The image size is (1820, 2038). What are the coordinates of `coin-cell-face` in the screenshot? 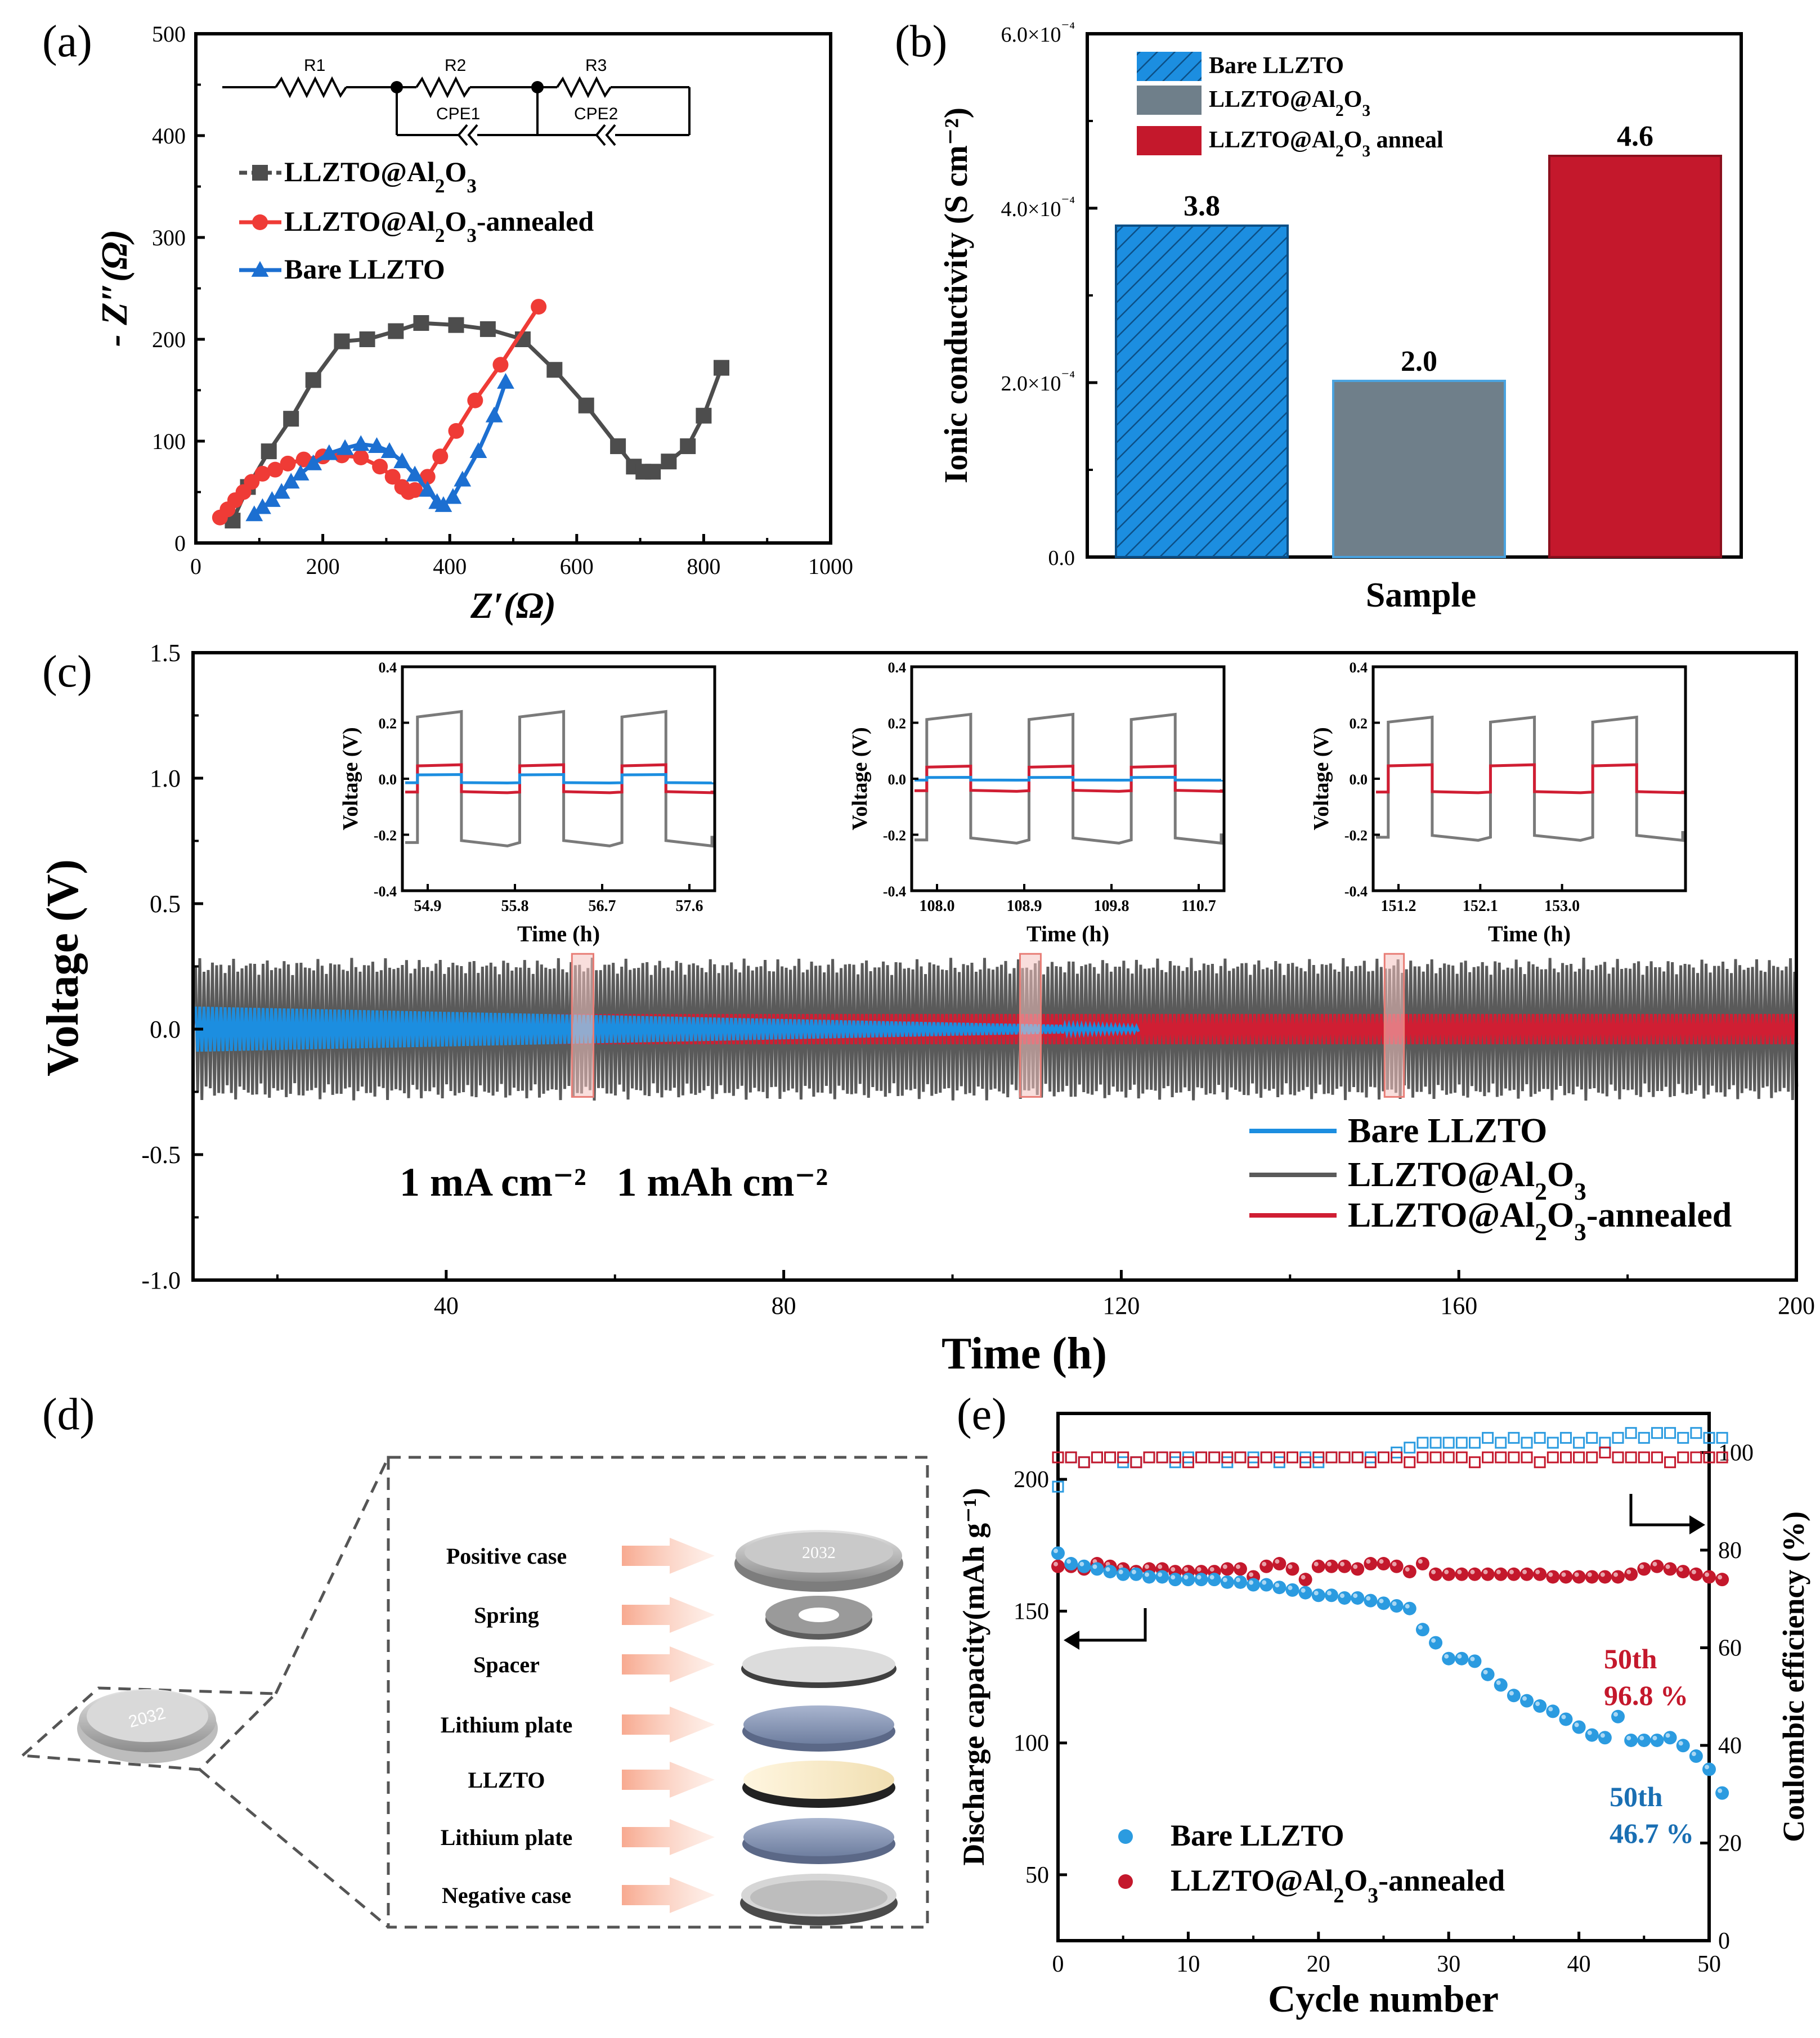 It's located at (147, 1716).